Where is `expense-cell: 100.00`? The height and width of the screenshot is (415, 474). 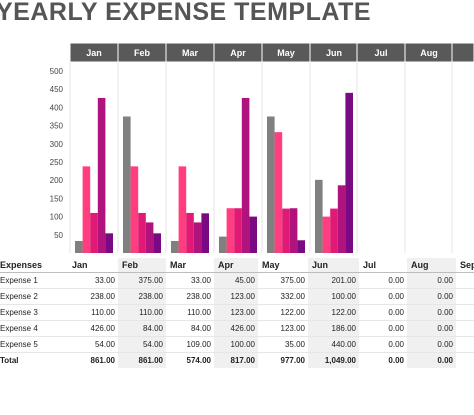 expense-cell: 100.00 is located at coordinates (236, 344).